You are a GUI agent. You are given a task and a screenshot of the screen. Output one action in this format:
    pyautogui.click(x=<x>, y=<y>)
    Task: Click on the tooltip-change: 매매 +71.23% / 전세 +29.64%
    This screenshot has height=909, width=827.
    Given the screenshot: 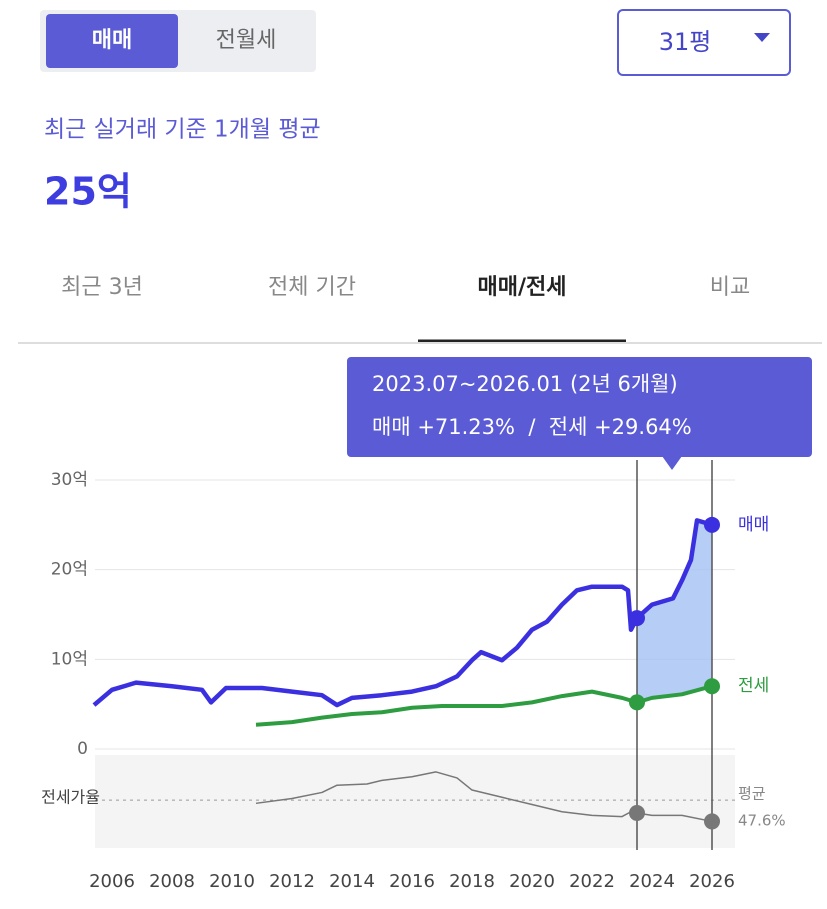 What is the action you would take?
    pyautogui.click(x=532, y=427)
    